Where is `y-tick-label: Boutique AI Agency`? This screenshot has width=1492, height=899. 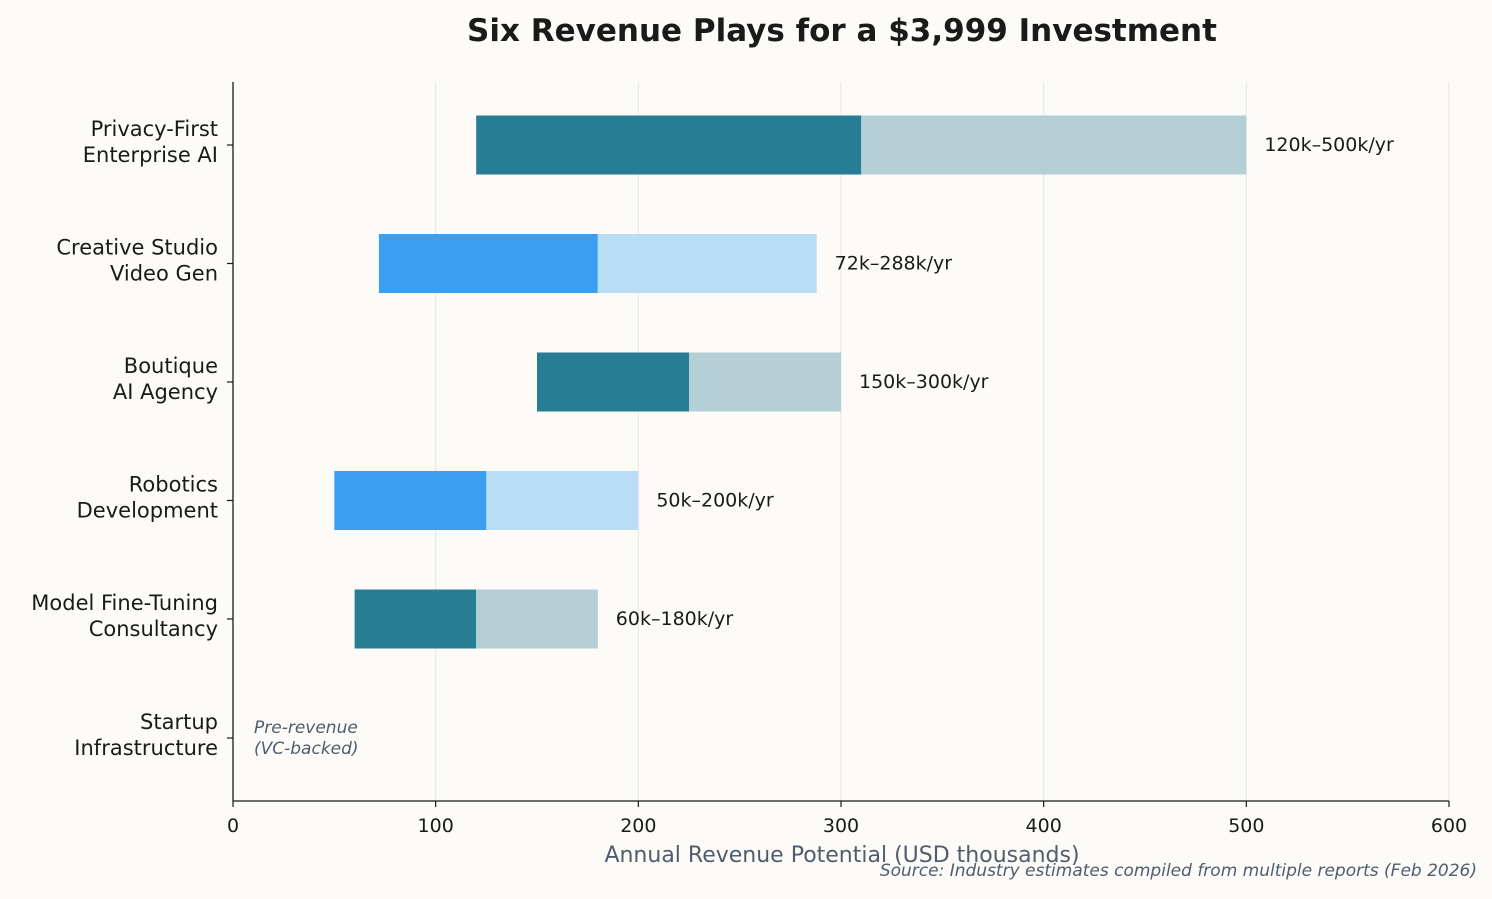
y-tick-label: Boutique AI Agency is located at coordinates (165, 379).